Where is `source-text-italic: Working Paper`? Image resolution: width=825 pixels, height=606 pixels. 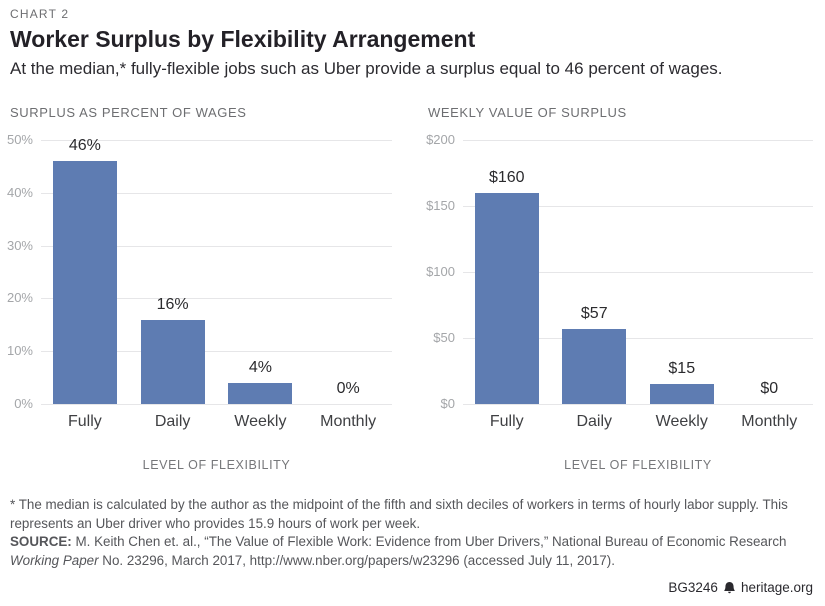 source-text-italic: Working Paper is located at coordinates (54, 560).